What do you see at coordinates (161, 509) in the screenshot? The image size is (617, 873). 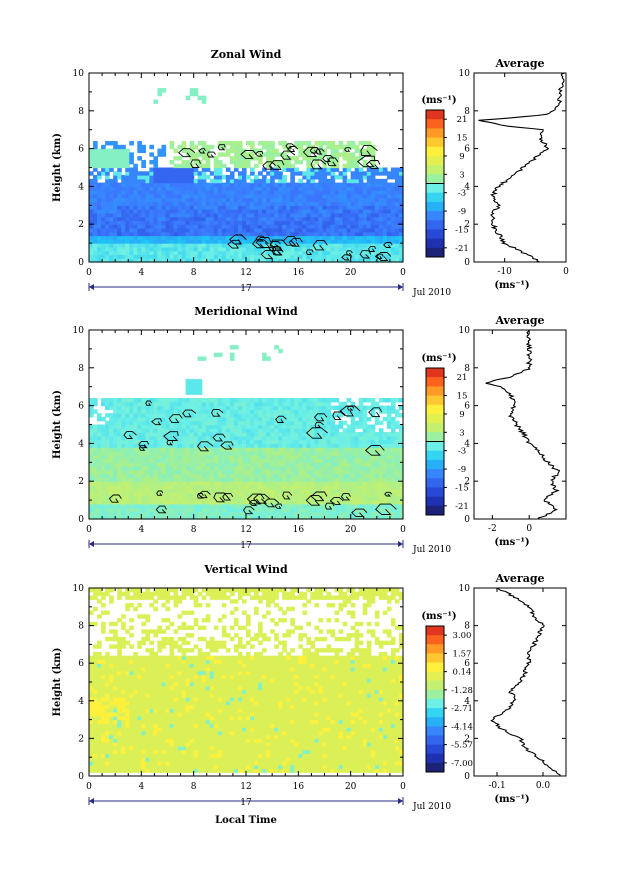 I see `contour-line` at bounding box center [161, 509].